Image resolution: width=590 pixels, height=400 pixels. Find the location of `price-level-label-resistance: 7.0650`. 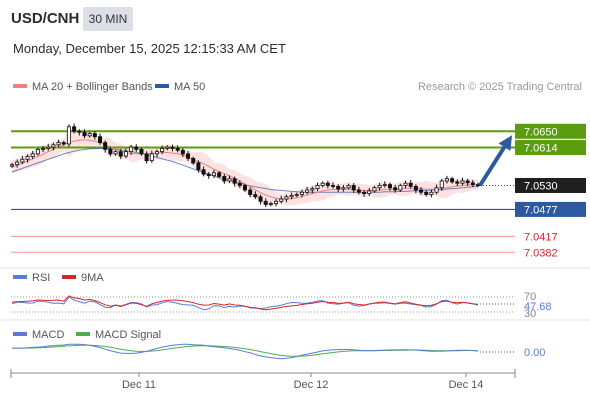

price-level-label-resistance: 7.0650 is located at coordinates (541, 132).